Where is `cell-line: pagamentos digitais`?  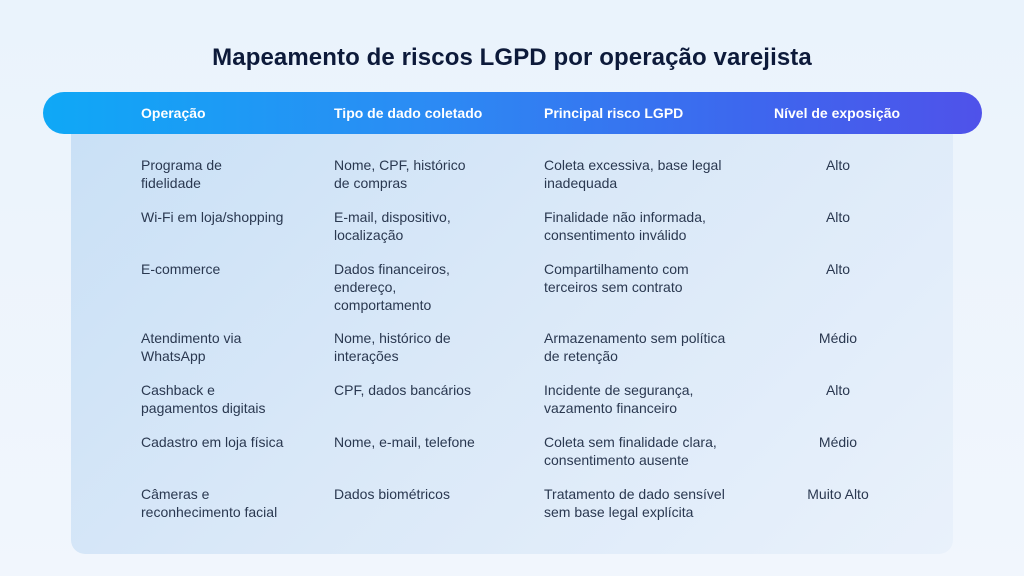 cell-line: pagamentos digitais is located at coordinates (203, 408).